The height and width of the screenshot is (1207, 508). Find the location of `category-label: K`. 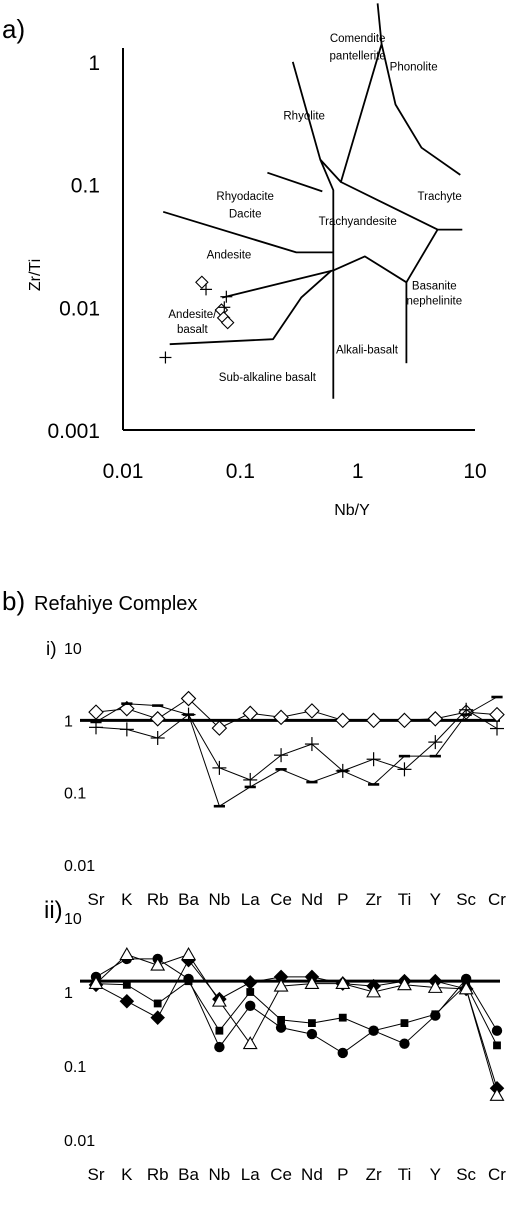

category-label: K is located at coordinates (127, 1174).